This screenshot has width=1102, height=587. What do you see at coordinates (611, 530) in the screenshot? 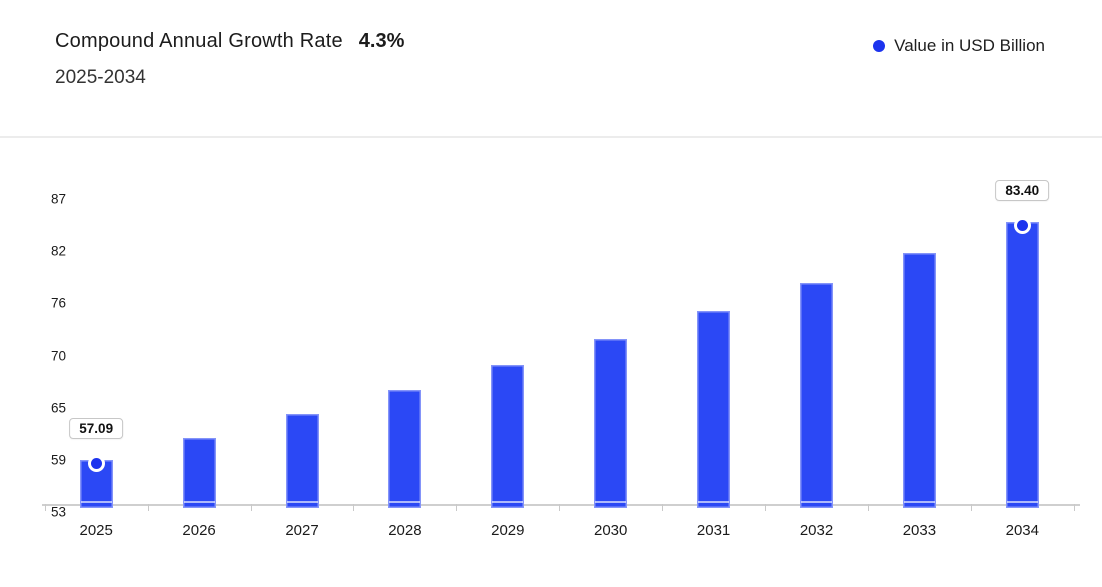
I see `x-axis-label-2030: 2030` at bounding box center [611, 530].